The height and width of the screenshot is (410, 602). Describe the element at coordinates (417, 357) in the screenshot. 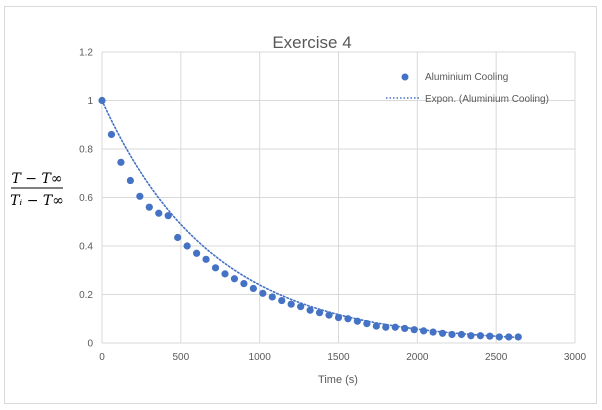

I see `x-tick-label: 2000` at that location.